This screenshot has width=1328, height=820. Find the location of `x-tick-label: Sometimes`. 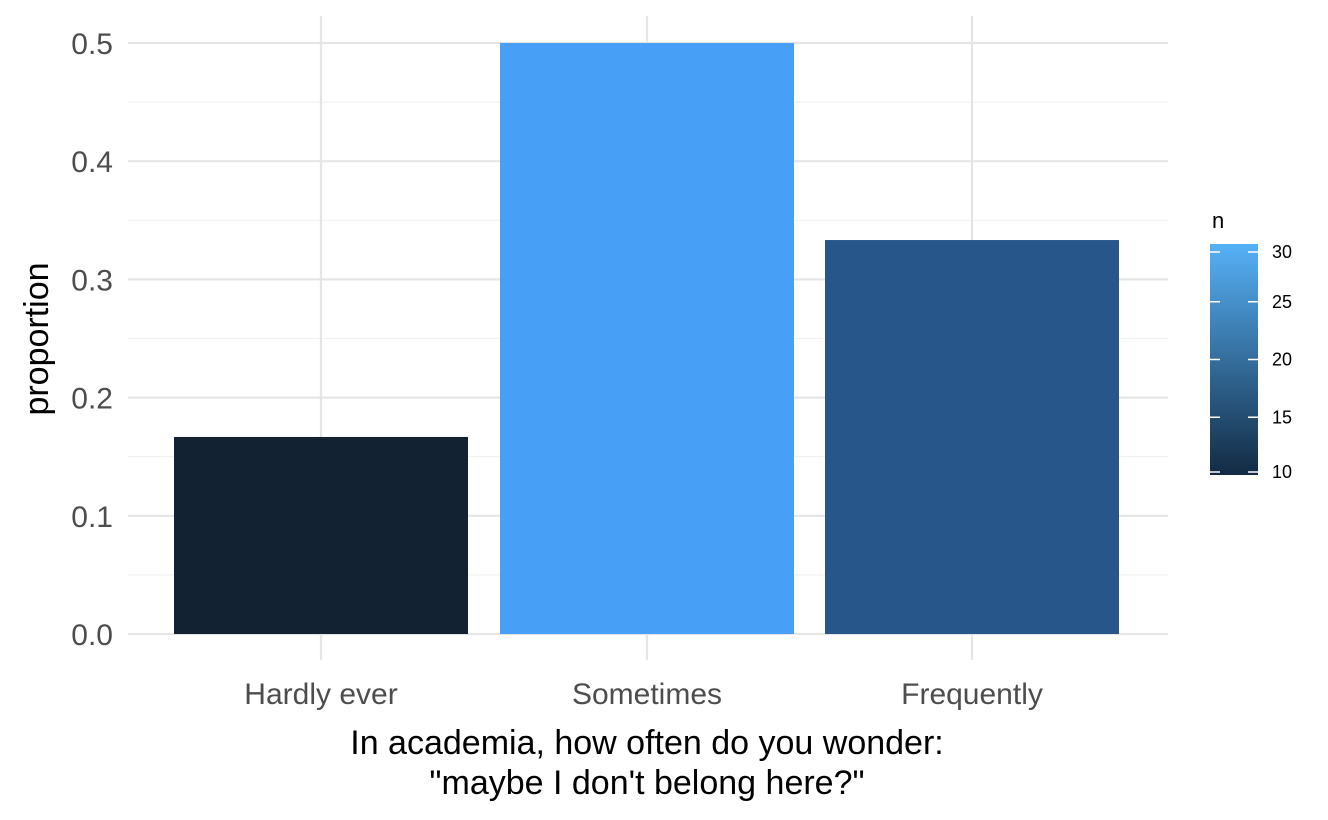

x-tick-label: Sometimes is located at coordinates (647, 694).